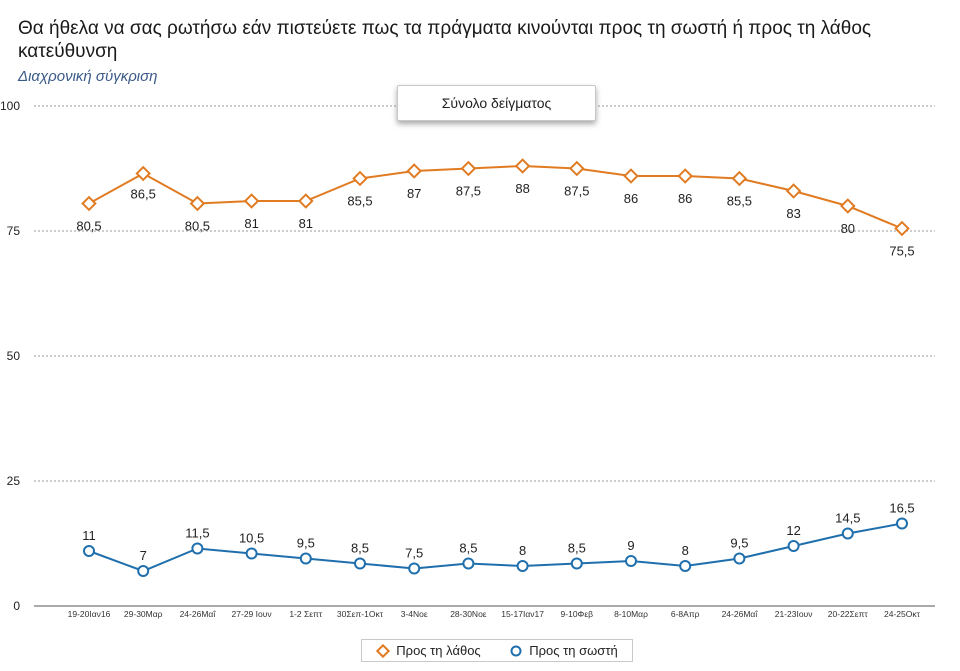 The image size is (960, 671). I want to click on diamond-marker-icon, so click(383, 650).